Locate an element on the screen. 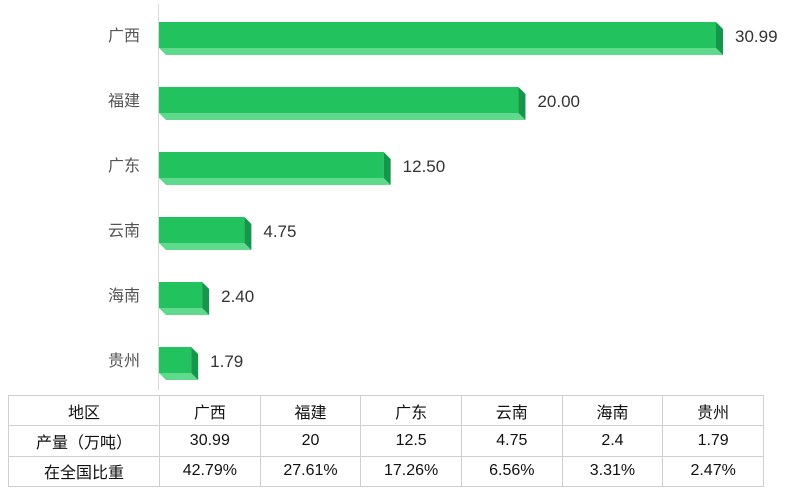 The height and width of the screenshot is (497, 790). category-label: 广西 is located at coordinates (124, 35).